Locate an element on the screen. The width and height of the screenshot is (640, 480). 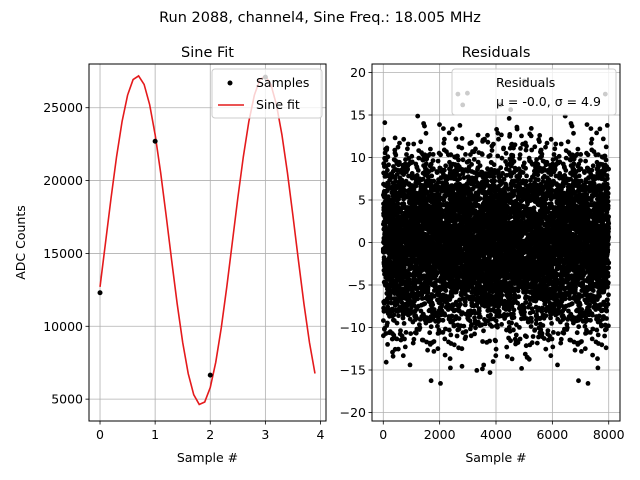
p1-ytick-label-25000: 25000 is located at coordinates (63, 107).